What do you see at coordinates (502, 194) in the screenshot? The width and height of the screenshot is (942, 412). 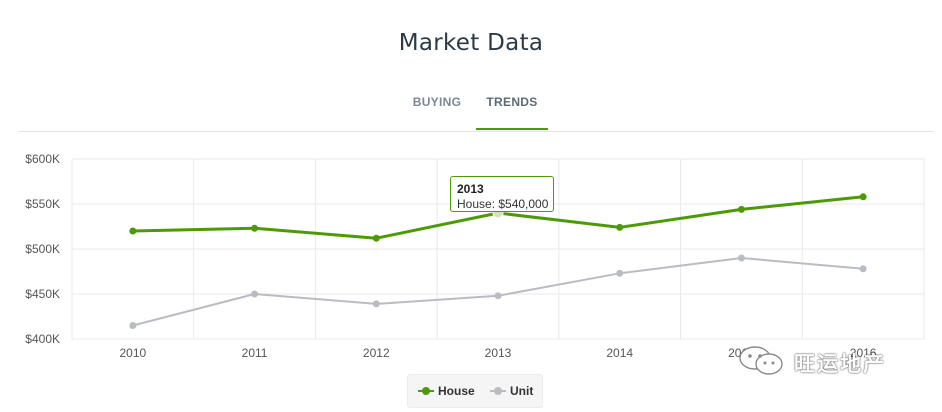 I see `chart-tooltip: 2013 House: $540,000` at bounding box center [502, 194].